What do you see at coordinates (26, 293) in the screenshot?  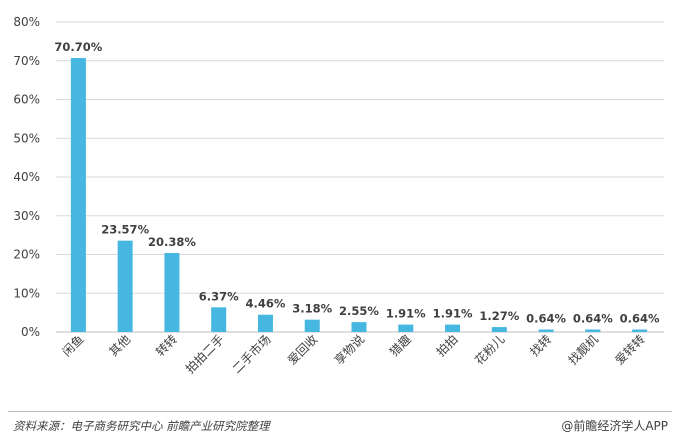 I see `y-tick-label: 10%` at bounding box center [26, 293].